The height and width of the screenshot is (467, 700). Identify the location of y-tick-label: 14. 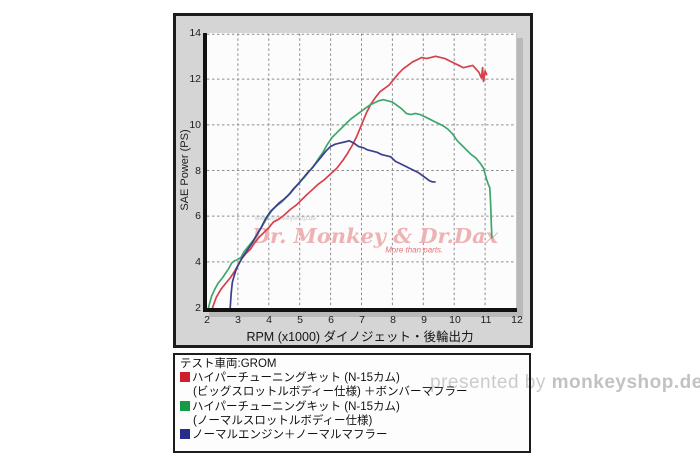
(195, 33).